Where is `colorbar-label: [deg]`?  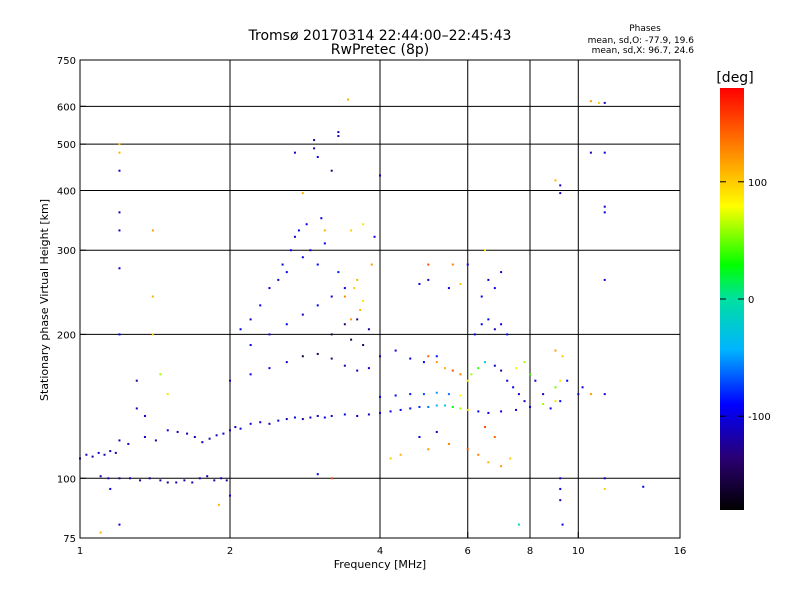
colorbar-label: [deg] is located at coordinates (734, 78).